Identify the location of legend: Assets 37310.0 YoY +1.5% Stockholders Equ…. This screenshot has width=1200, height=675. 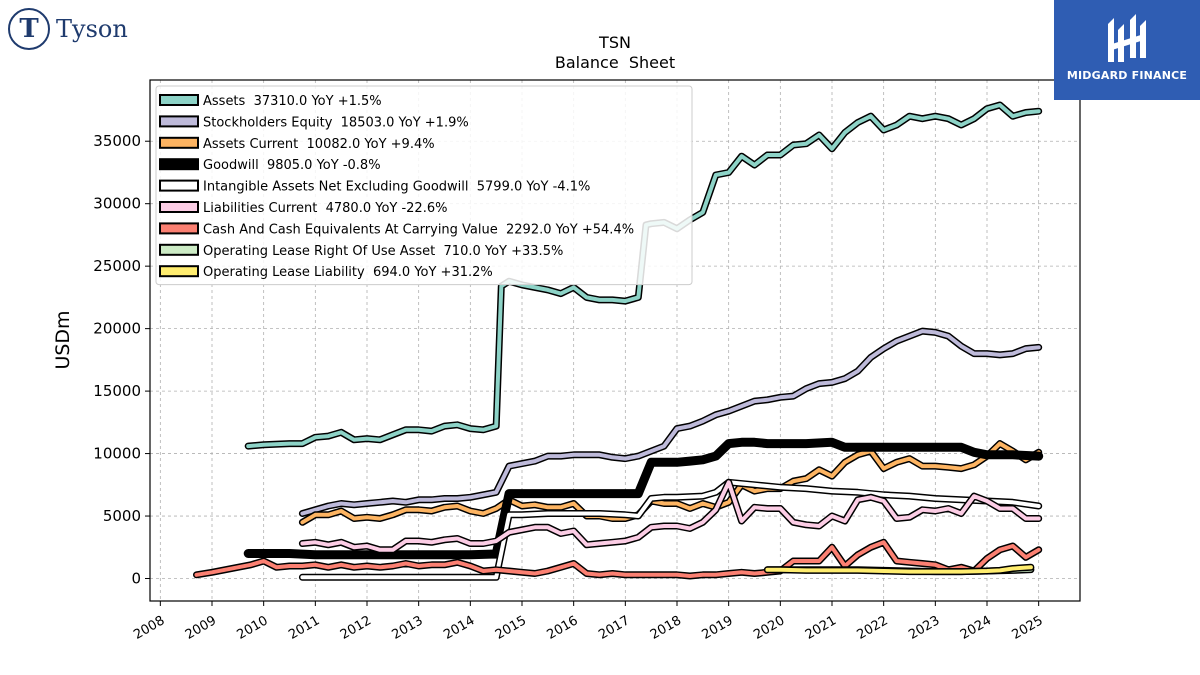
(424, 185).